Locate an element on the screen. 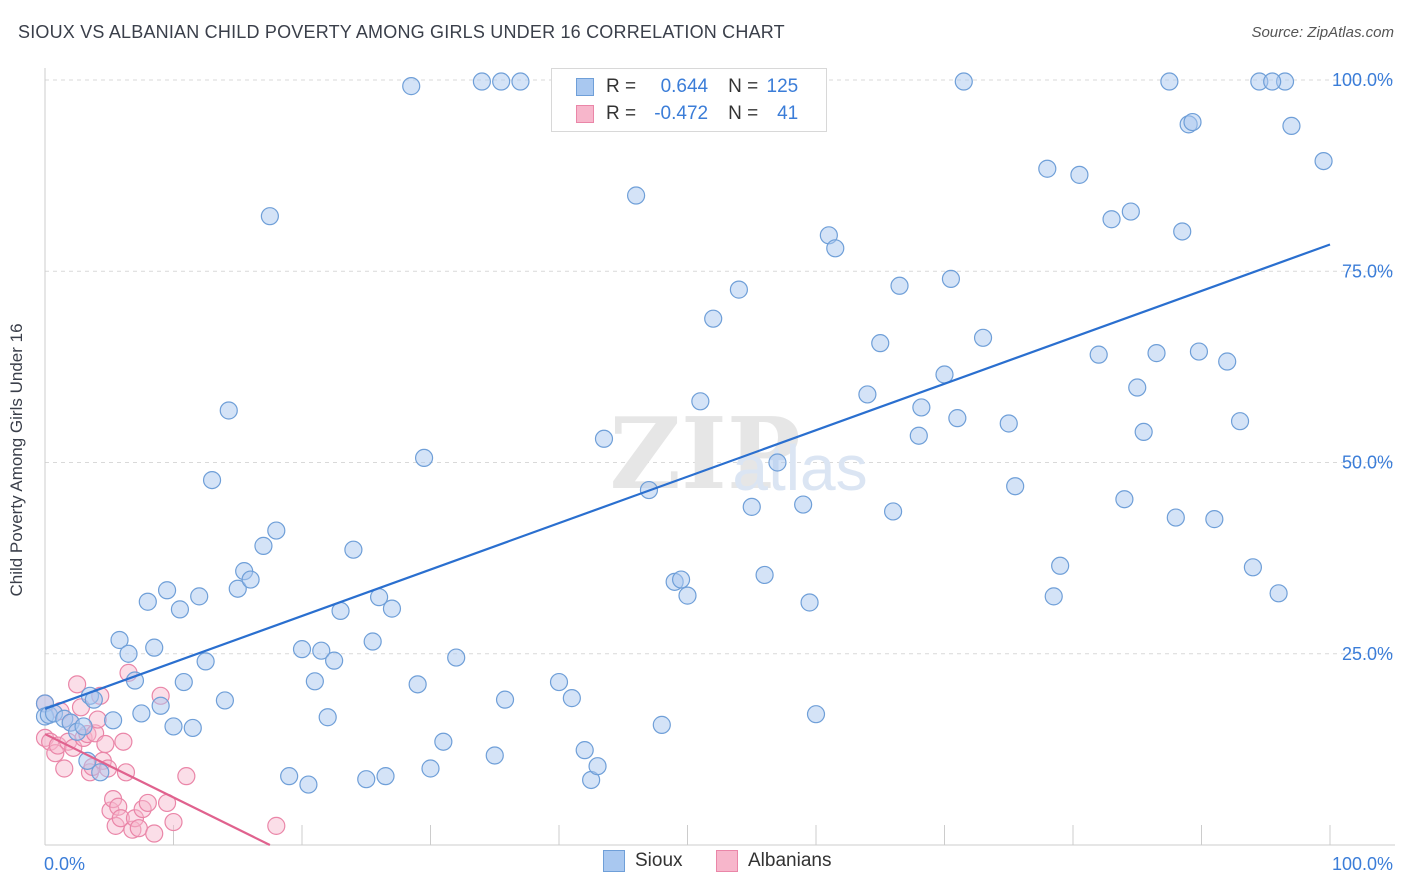 Image resolution: width=1406 pixels, height=892 pixels. legend-r-value: -0.472 is located at coordinates (681, 113).